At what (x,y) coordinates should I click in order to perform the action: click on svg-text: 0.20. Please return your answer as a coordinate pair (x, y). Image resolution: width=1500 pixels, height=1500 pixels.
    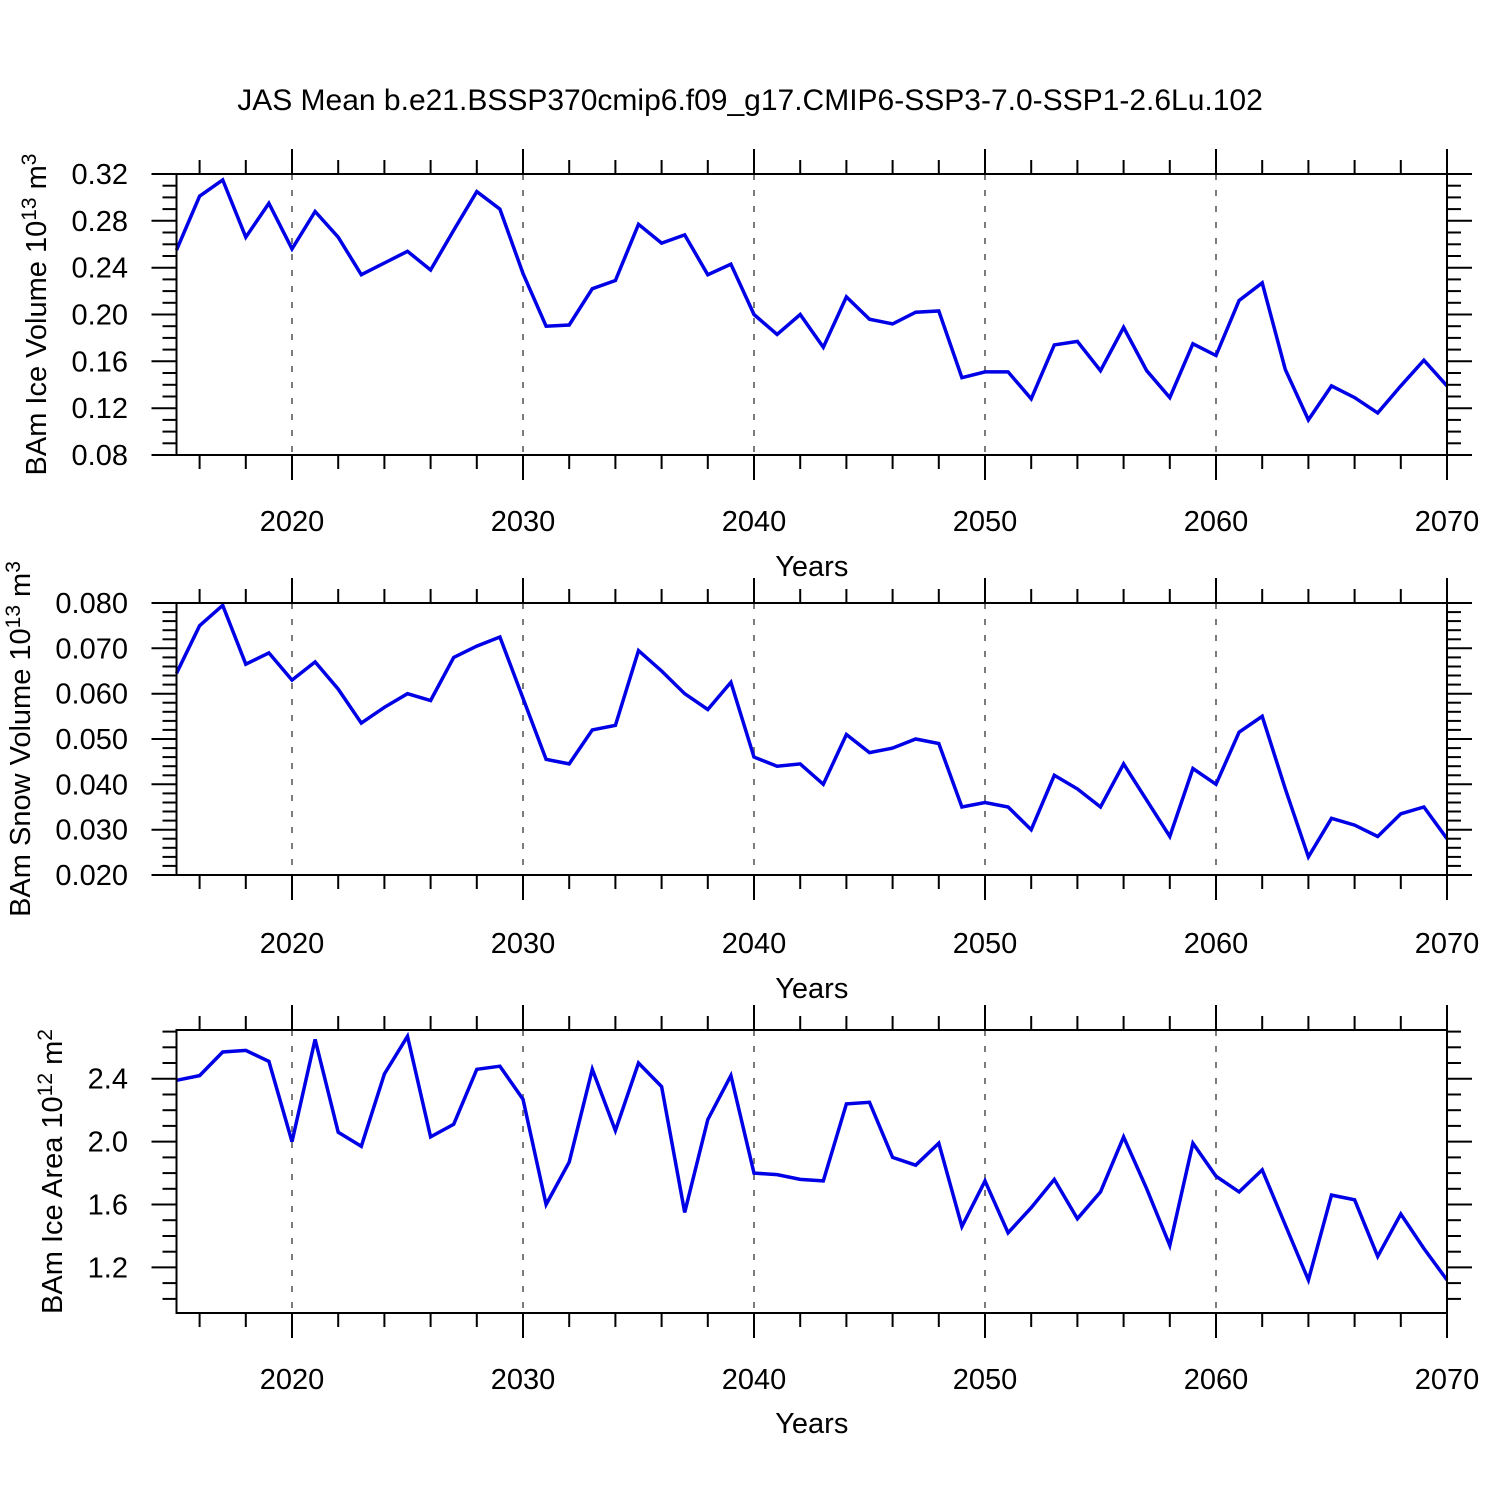
    Looking at the image, I should click on (100, 316).